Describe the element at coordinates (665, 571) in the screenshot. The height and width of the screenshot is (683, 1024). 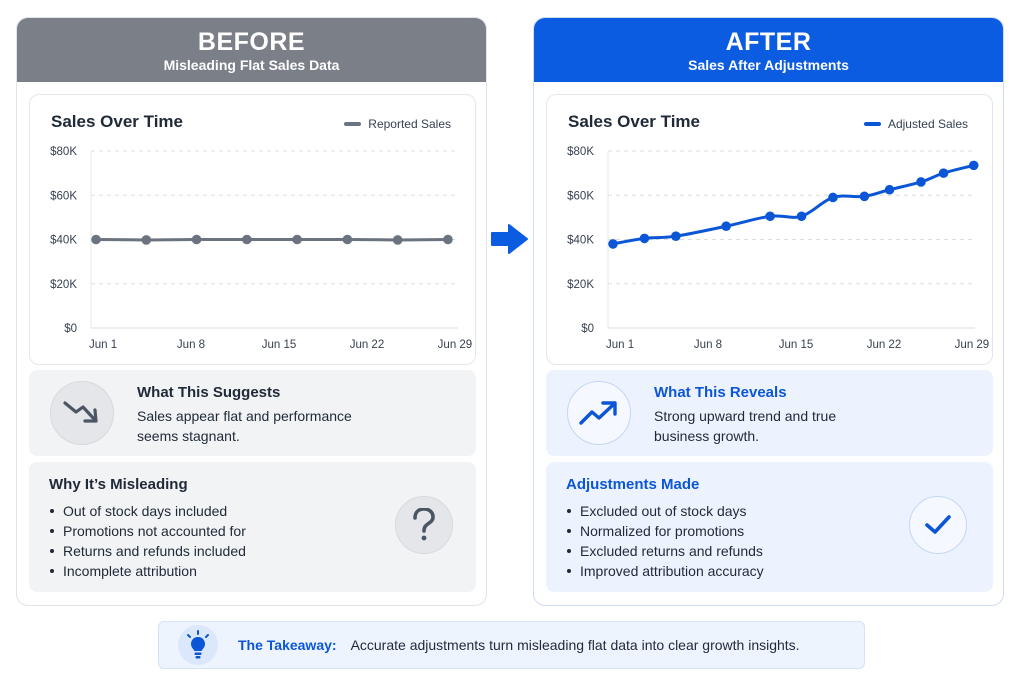
I see `list-item: Improved attribution accuracy` at that location.